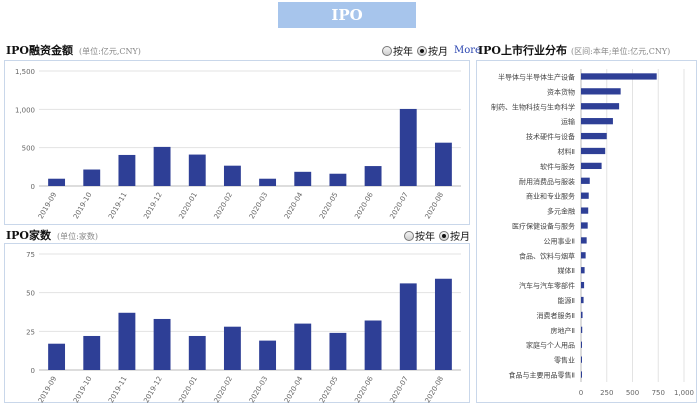 The image size is (700, 406). I want to click on industry-category-label: 材料Ⅱ, so click(566, 151).